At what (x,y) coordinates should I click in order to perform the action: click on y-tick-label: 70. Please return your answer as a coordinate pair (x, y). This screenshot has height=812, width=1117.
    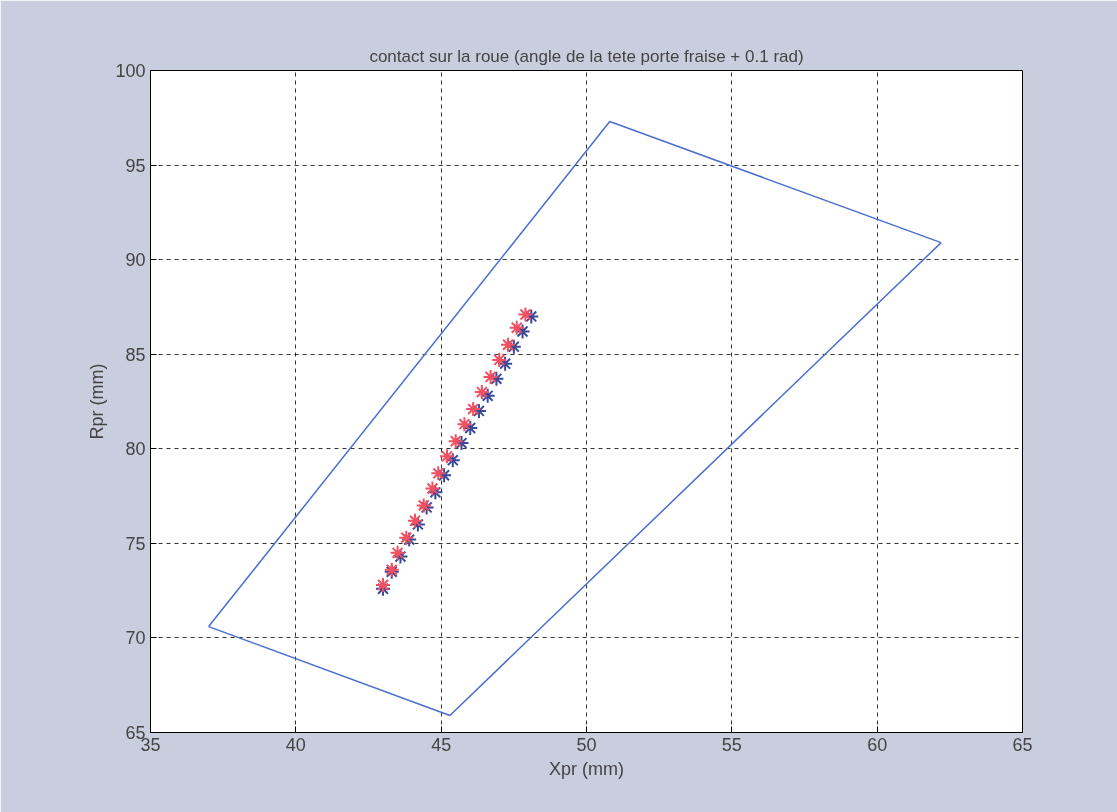
    Looking at the image, I should click on (135, 638).